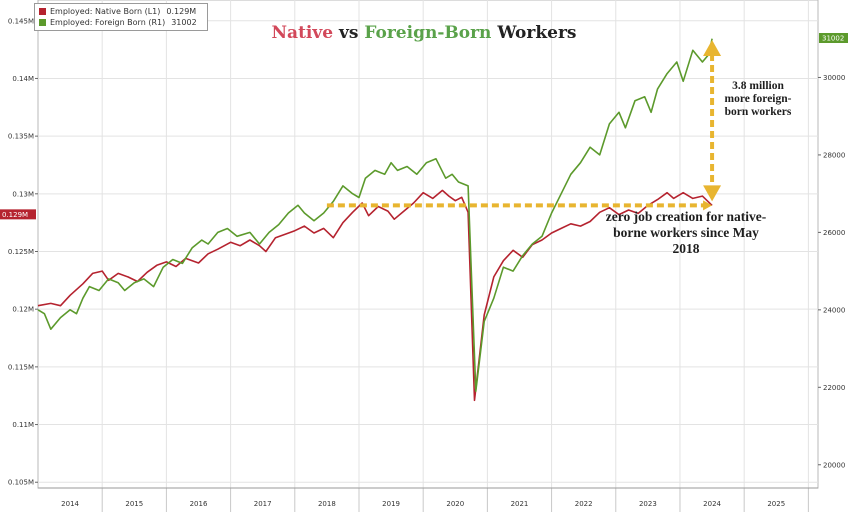 This screenshot has width=848, height=512. I want to click on y-right-tick-label: 30000, so click(834, 78).